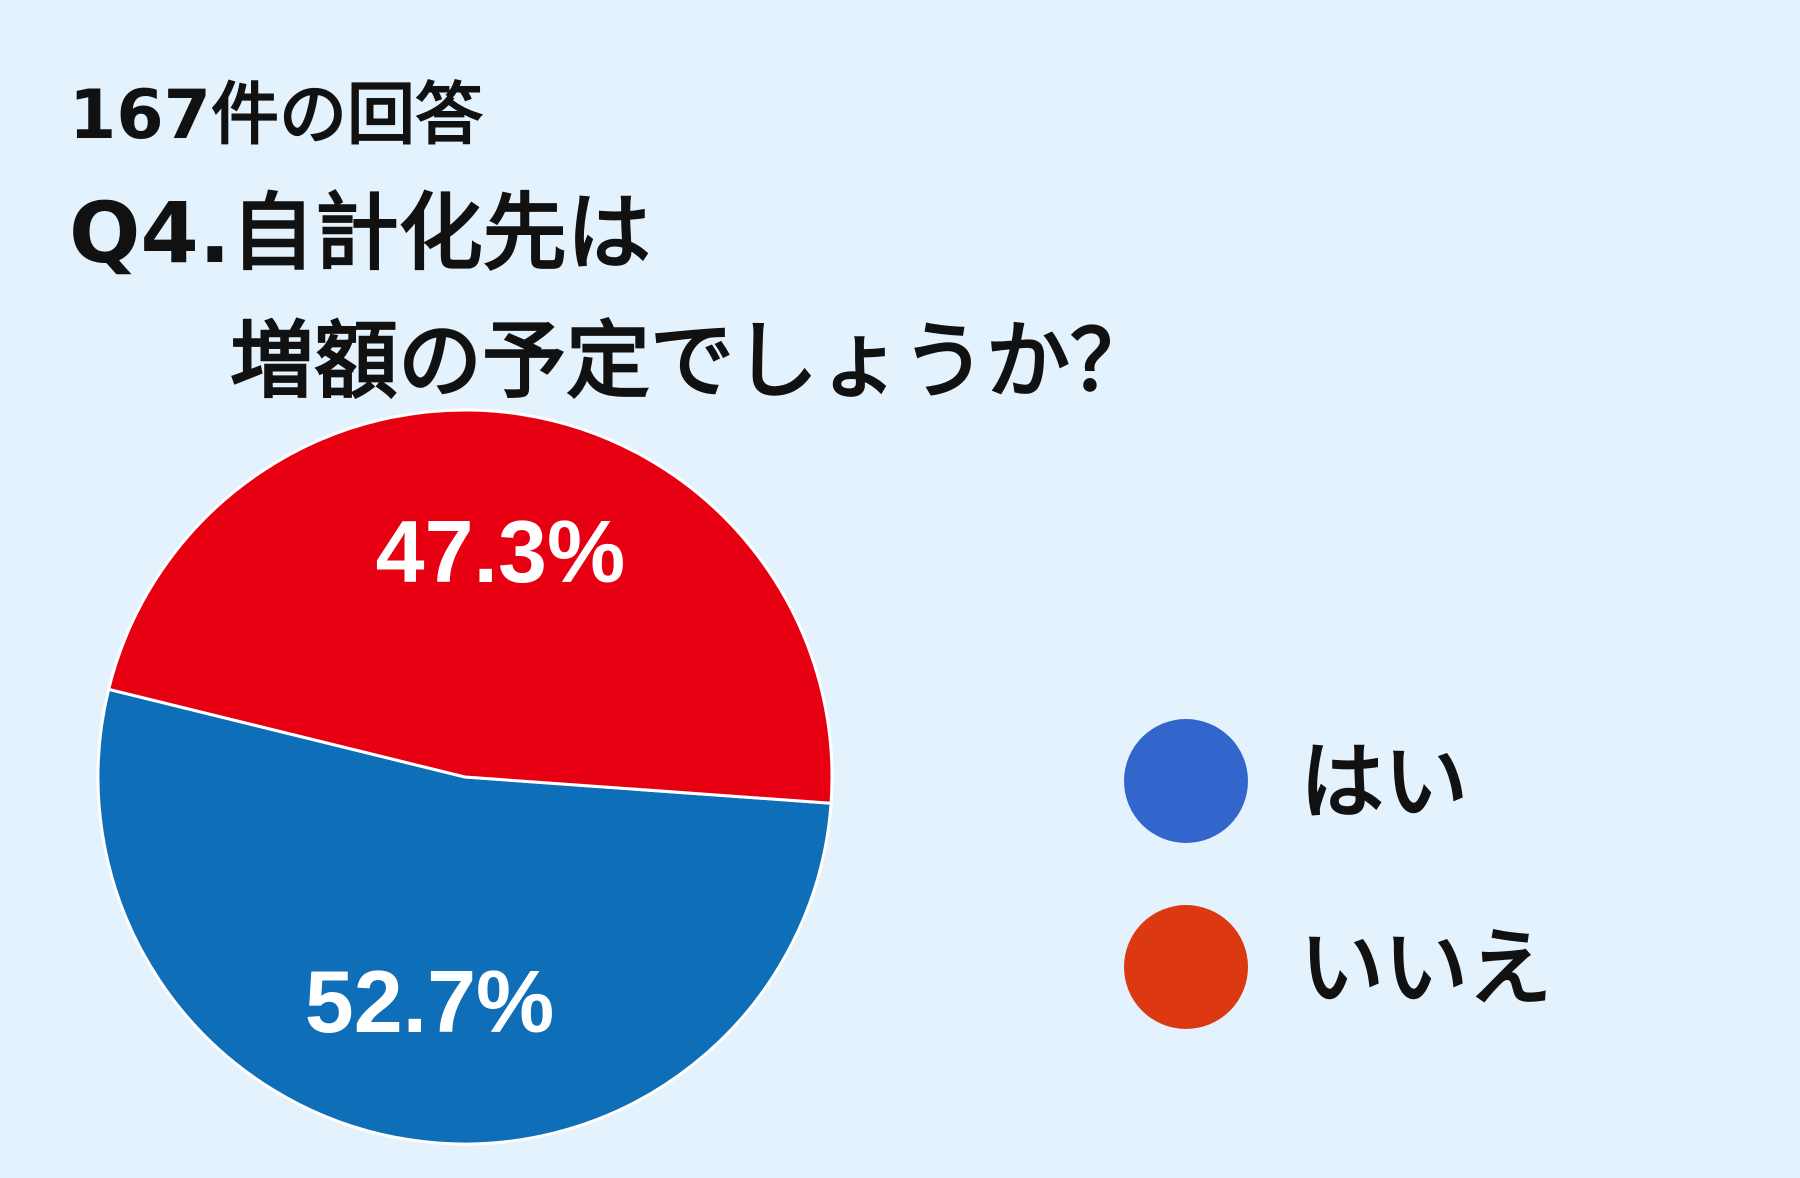 This screenshot has width=1800, height=1178. I want to click on pie-slice, so click(470, 606).